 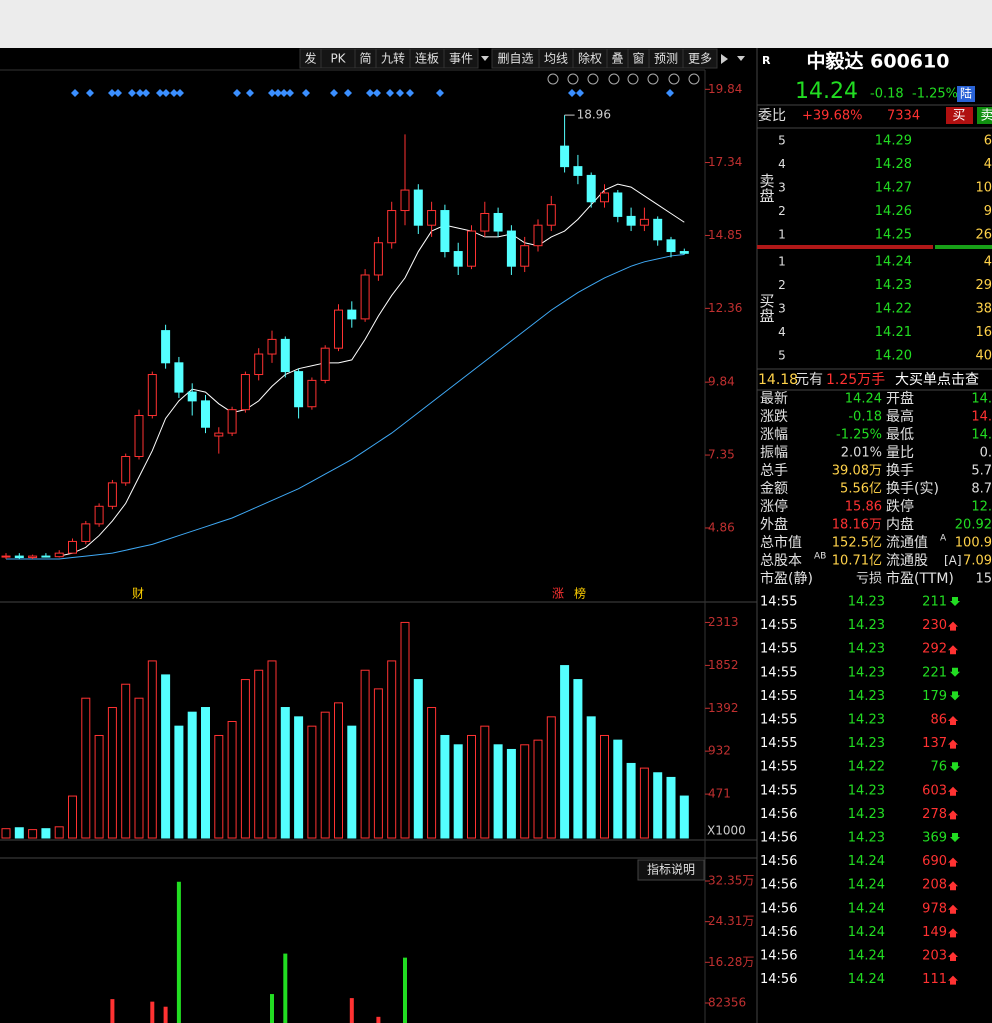 I want to click on stat-sup: A, so click(x=943, y=539).